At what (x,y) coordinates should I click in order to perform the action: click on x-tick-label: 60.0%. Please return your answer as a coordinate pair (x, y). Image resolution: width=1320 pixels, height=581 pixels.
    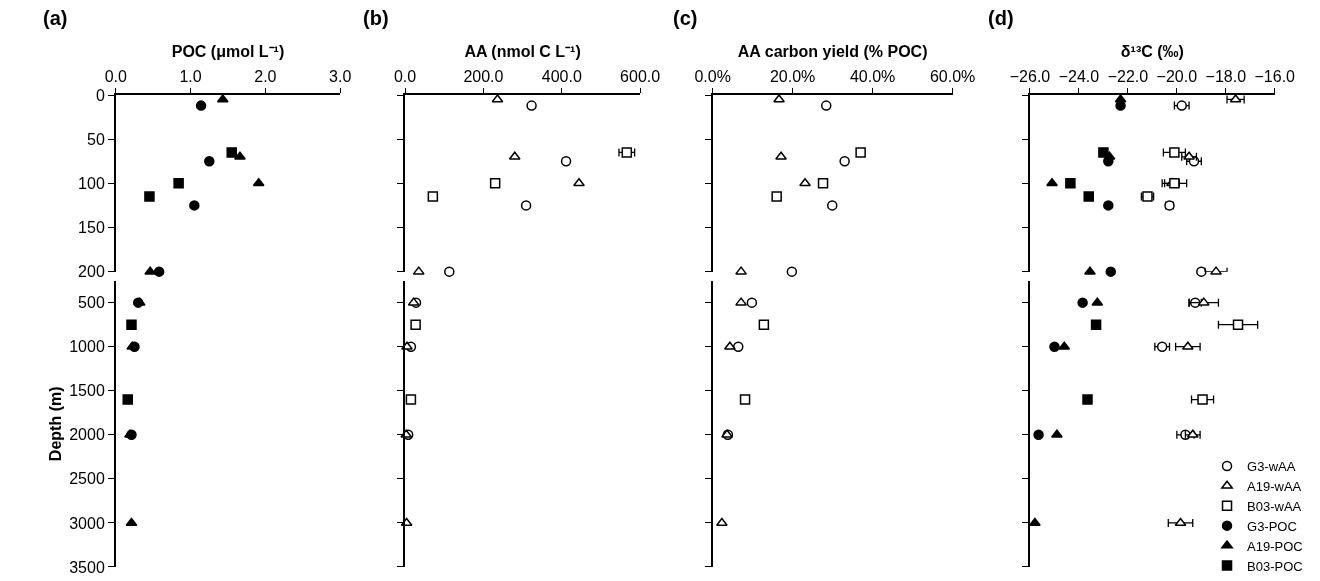
    Looking at the image, I should click on (952, 76).